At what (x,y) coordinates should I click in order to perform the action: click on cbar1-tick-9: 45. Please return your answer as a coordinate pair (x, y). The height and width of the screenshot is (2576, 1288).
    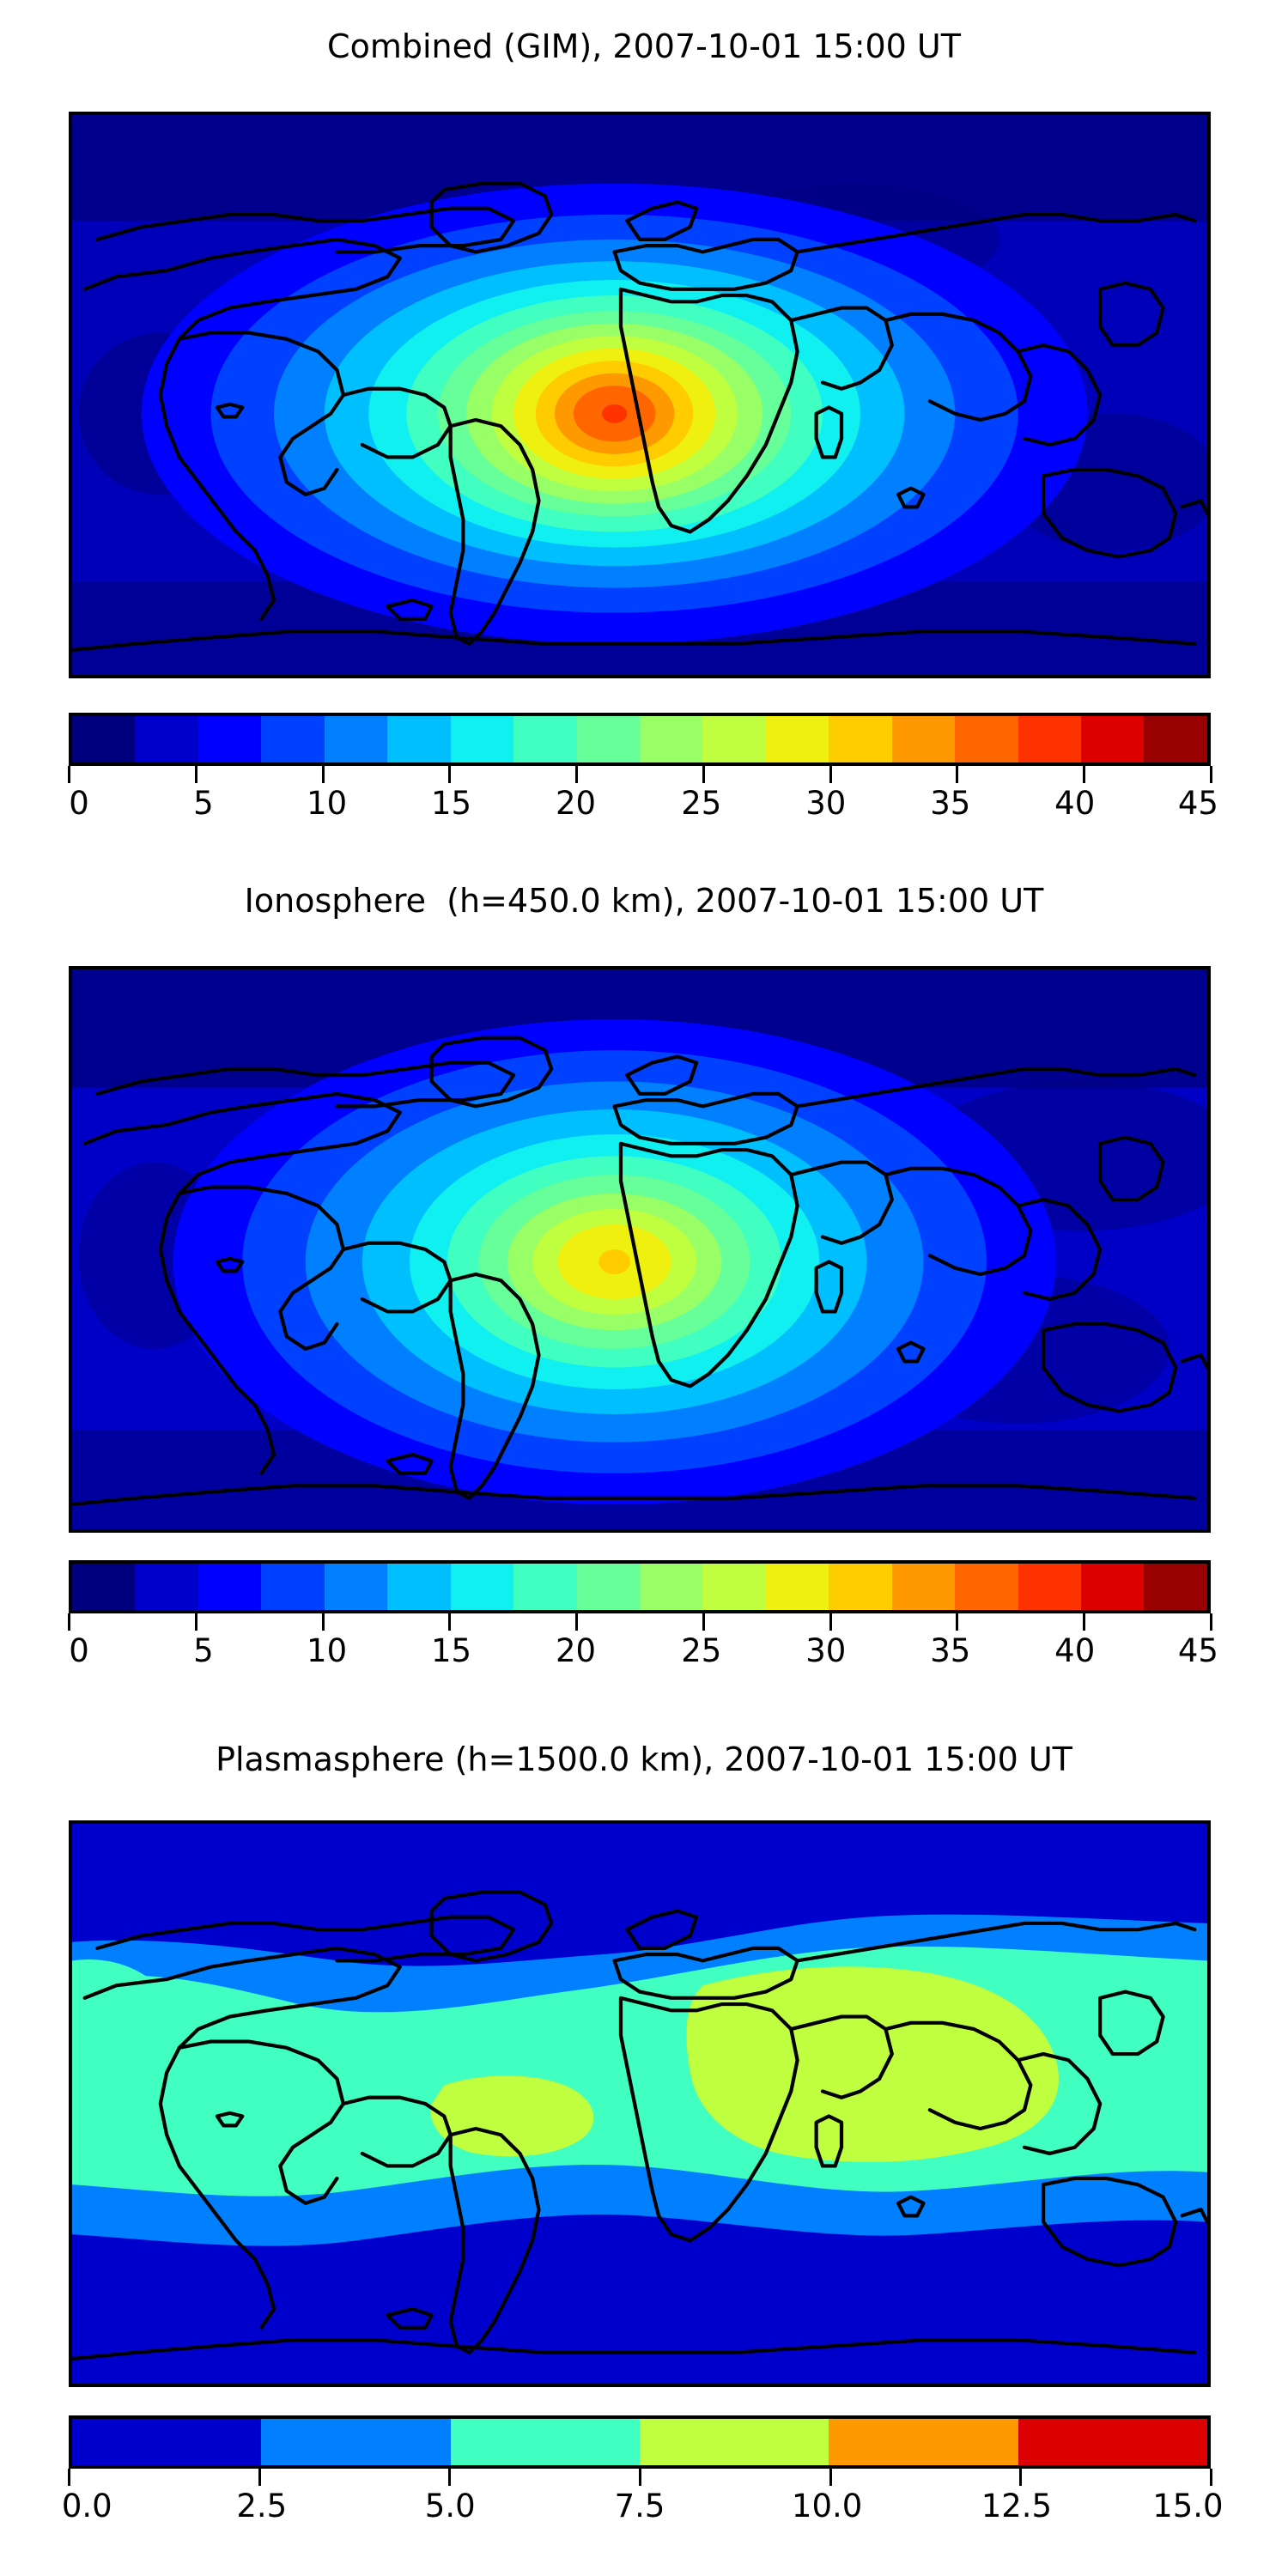
    Looking at the image, I should click on (1197, 803).